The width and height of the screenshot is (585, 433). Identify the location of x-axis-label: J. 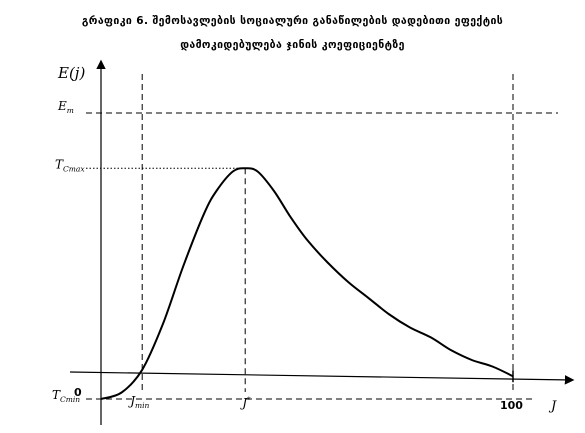
(552, 406).